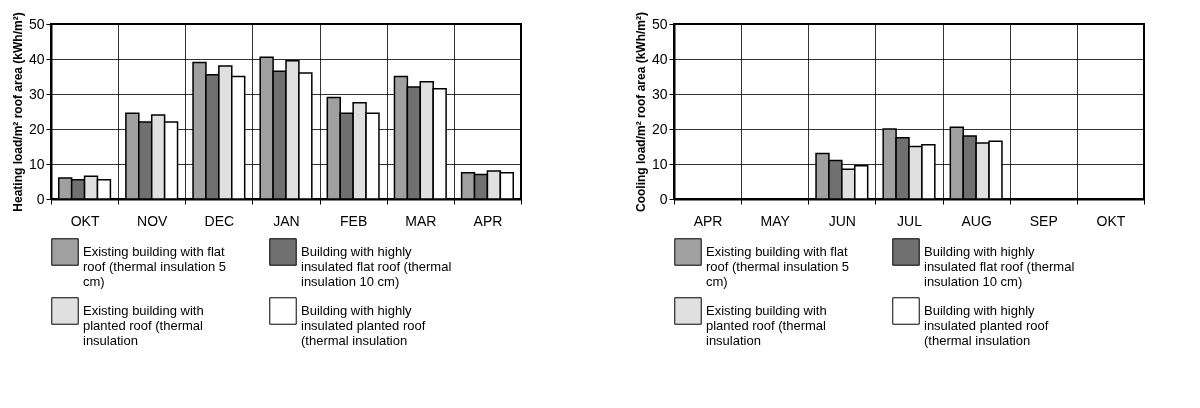 This screenshot has width=1200, height=408. Describe the element at coordinates (640, 112) in the screenshot. I see `y-axis-title: Cooling load/m² roof area (kWh/m²)` at that location.